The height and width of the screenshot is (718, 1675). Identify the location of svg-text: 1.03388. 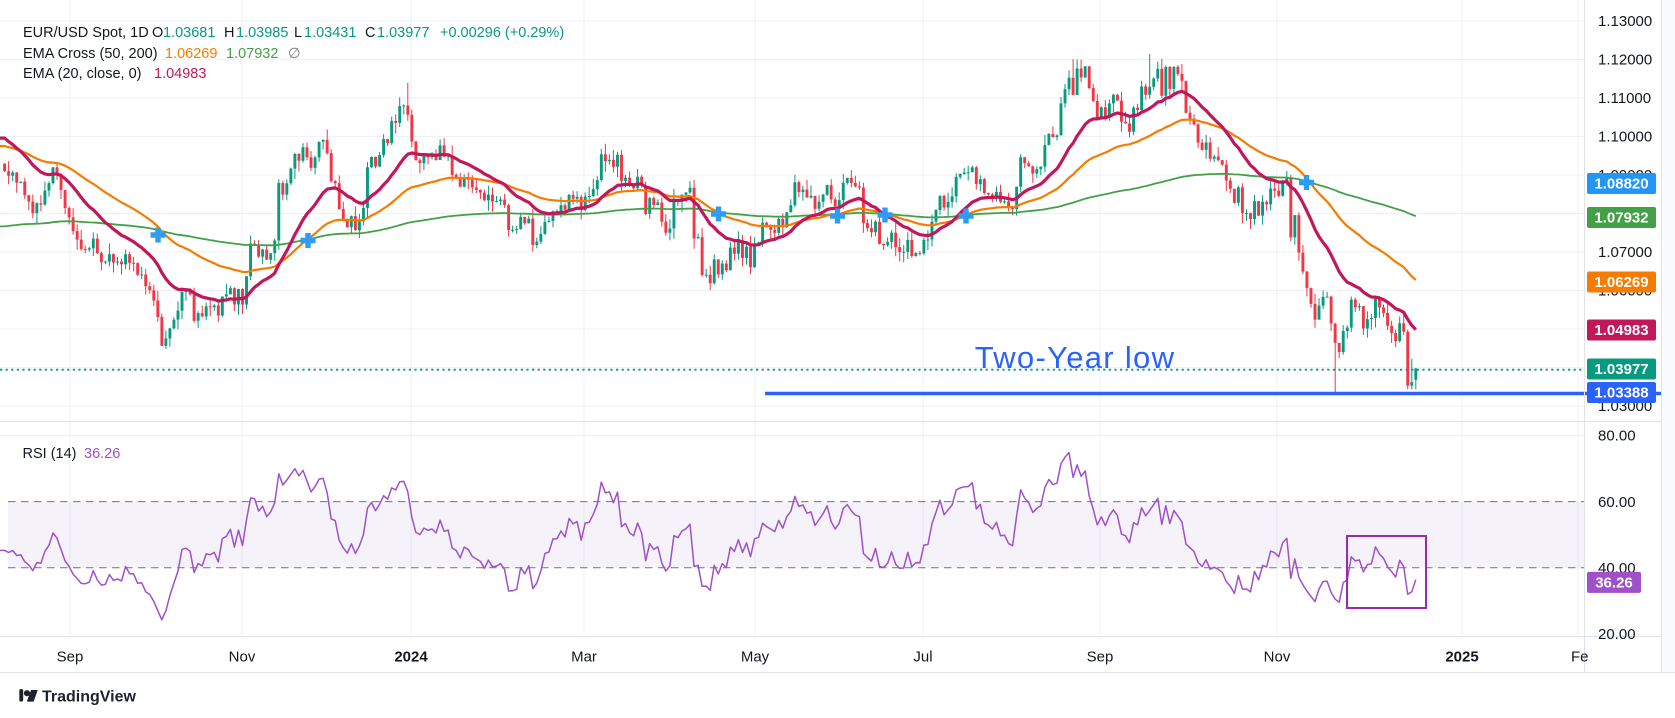
(1621, 393).